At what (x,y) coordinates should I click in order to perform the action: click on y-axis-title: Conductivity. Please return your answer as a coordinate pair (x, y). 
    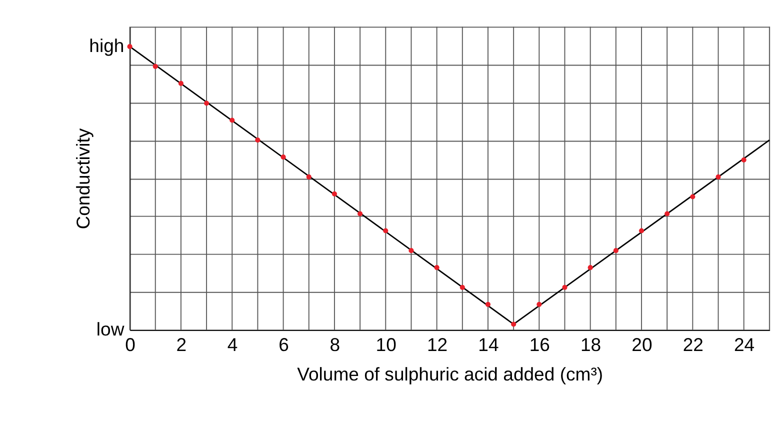
    Looking at the image, I should click on (83, 179).